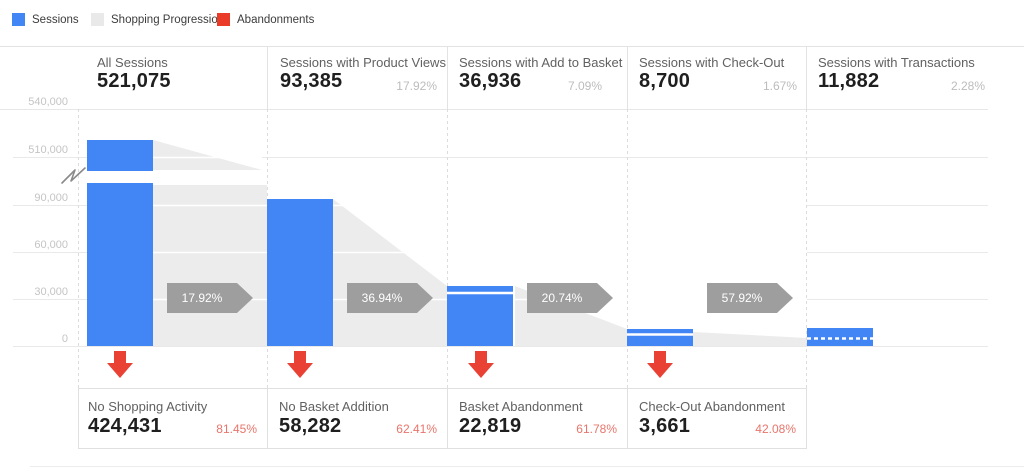 The width and height of the screenshot is (1024, 471). What do you see at coordinates (521, 406) in the screenshot?
I see `abandonment-label: Basket Abandonment` at bounding box center [521, 406].